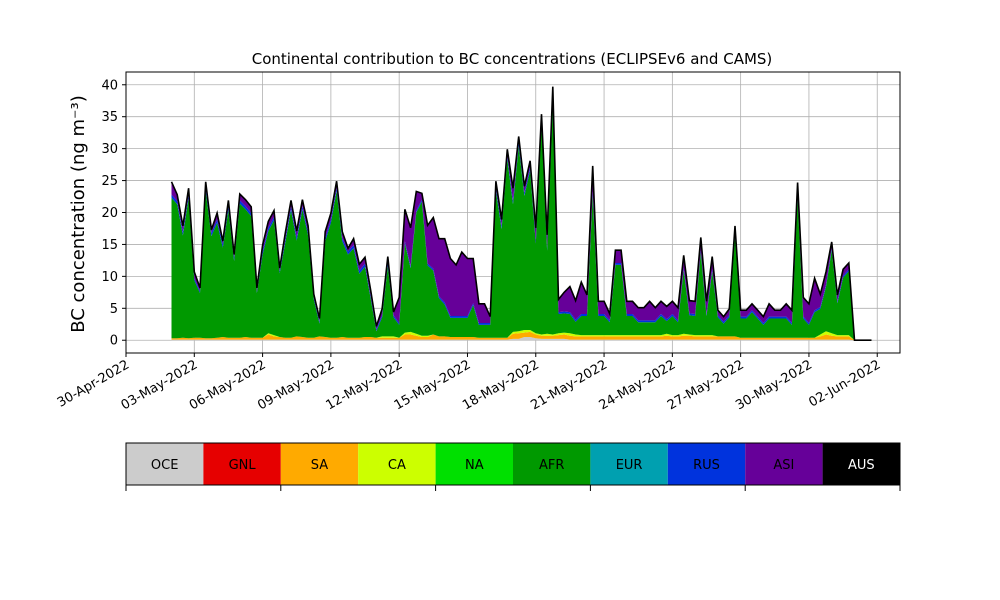  I want to click on y-axis-label-text: BC concentration (ng m⁻³), so click(78, 214).